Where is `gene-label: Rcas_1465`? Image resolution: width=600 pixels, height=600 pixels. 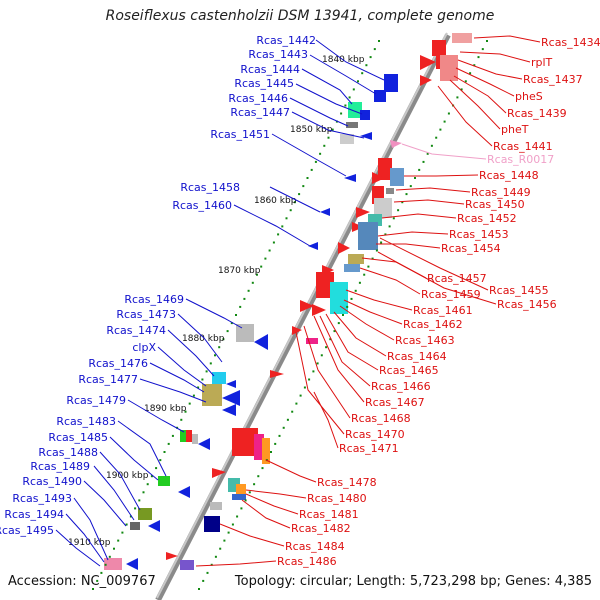
gene-label: Rcas_1465 is located at coordinates (409, 370).